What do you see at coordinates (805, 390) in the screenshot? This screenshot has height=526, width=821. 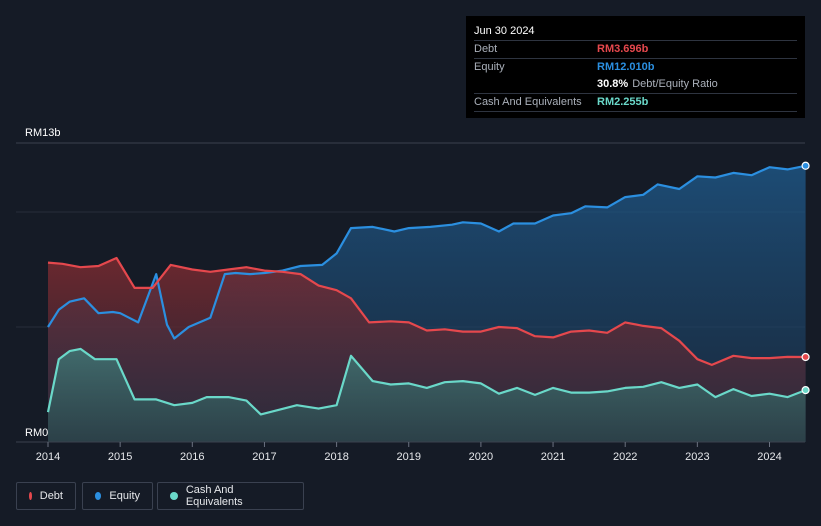 I see `cash-end-marker` at bounding box center [805, 390].